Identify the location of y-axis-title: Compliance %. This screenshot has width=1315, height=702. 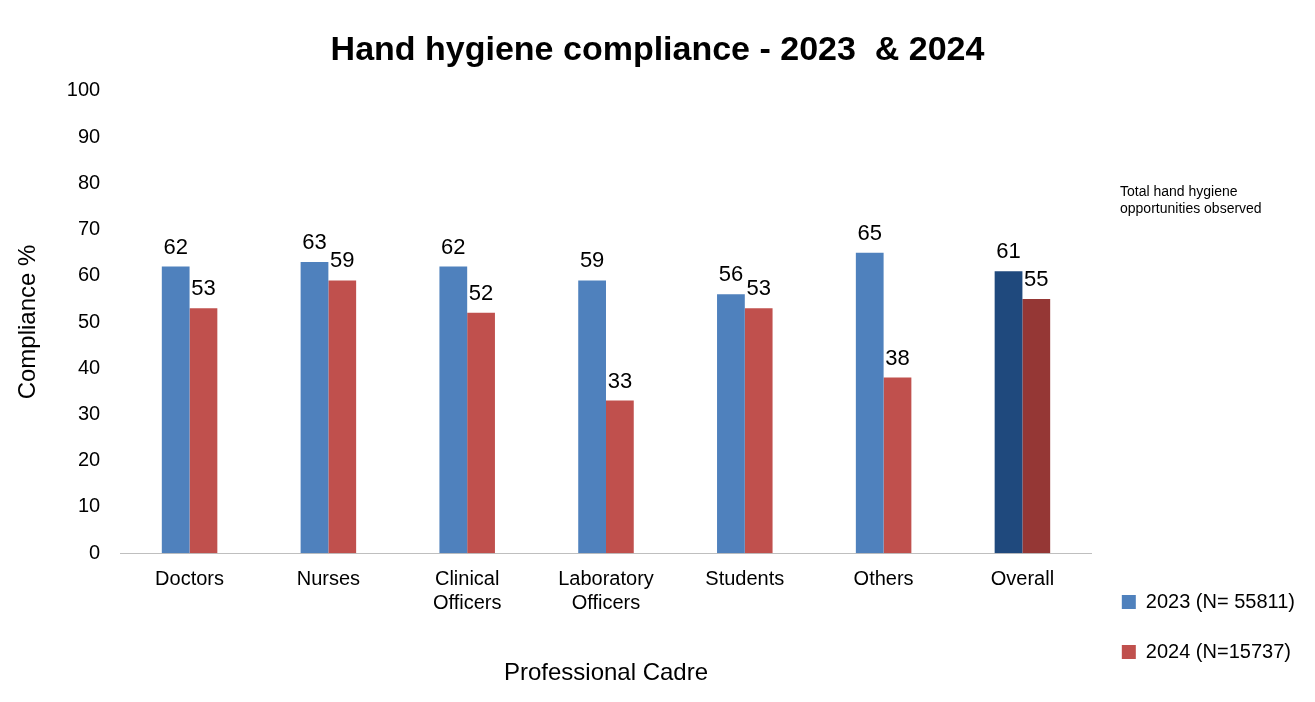
(27, 322).